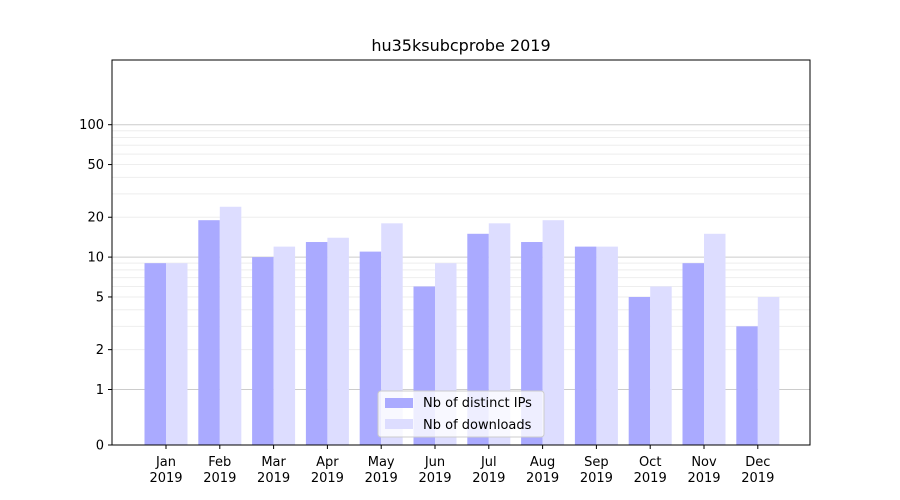  What do you see at coordinates (542, 470) in the screenshot?
I see `x-tick-label: Aug 2019` at bounding box center [542, 470].